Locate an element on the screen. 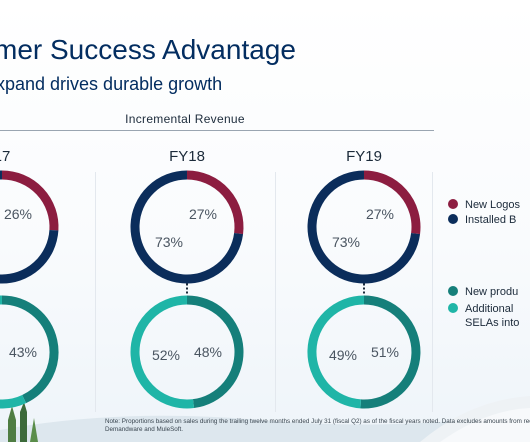 The width and height of the screenshot is (530, 442). section-divider is located at coordinates (217, 130).